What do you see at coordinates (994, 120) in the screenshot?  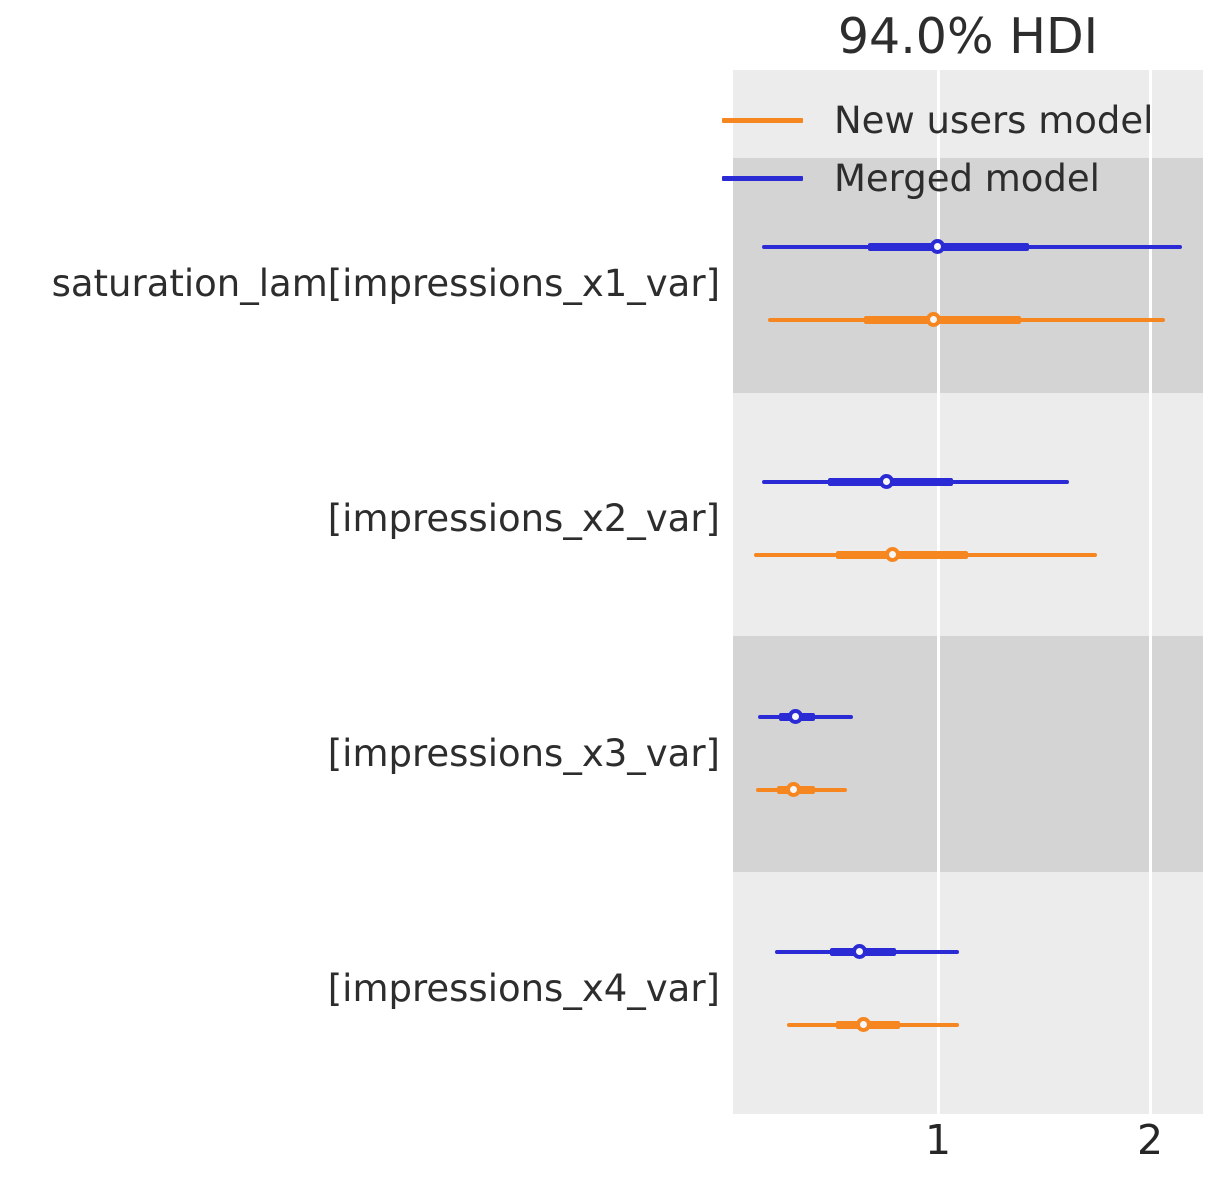 I see `legend-label-new-users-model: New users model` at bounding box center [994, 120].